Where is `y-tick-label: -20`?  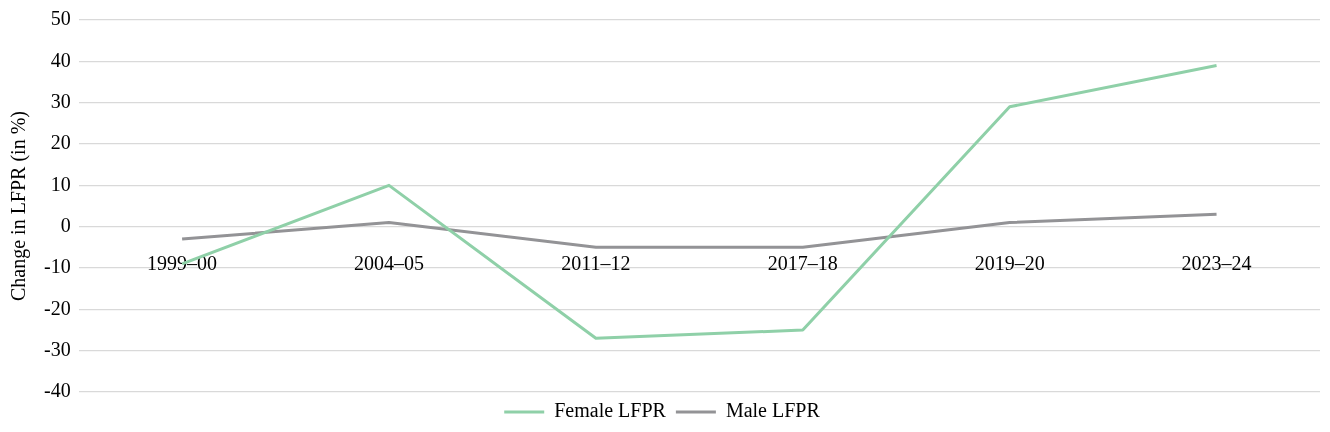 y-tick-label: -20 is located at coordinates (57, 307).